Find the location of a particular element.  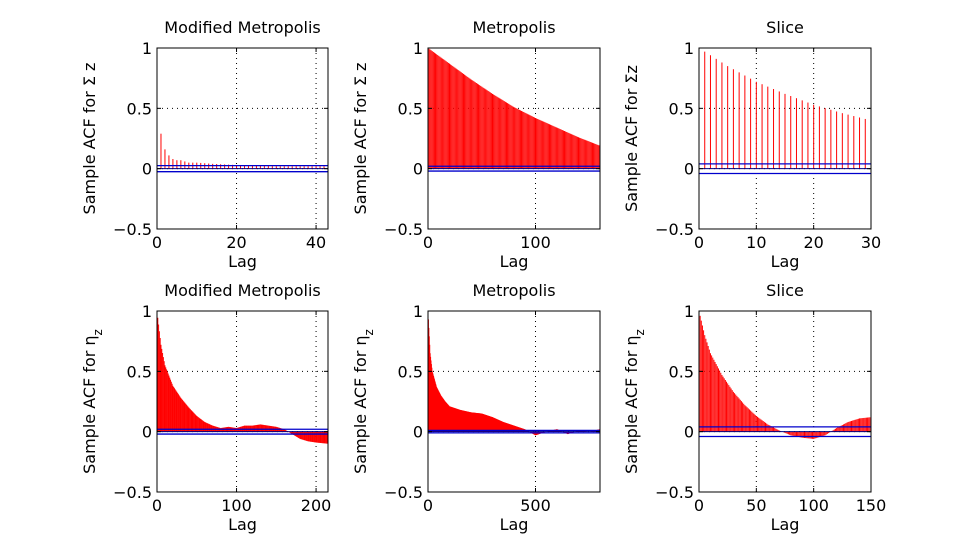

x-tick-label: 150 is located at coordinates (871, 505).